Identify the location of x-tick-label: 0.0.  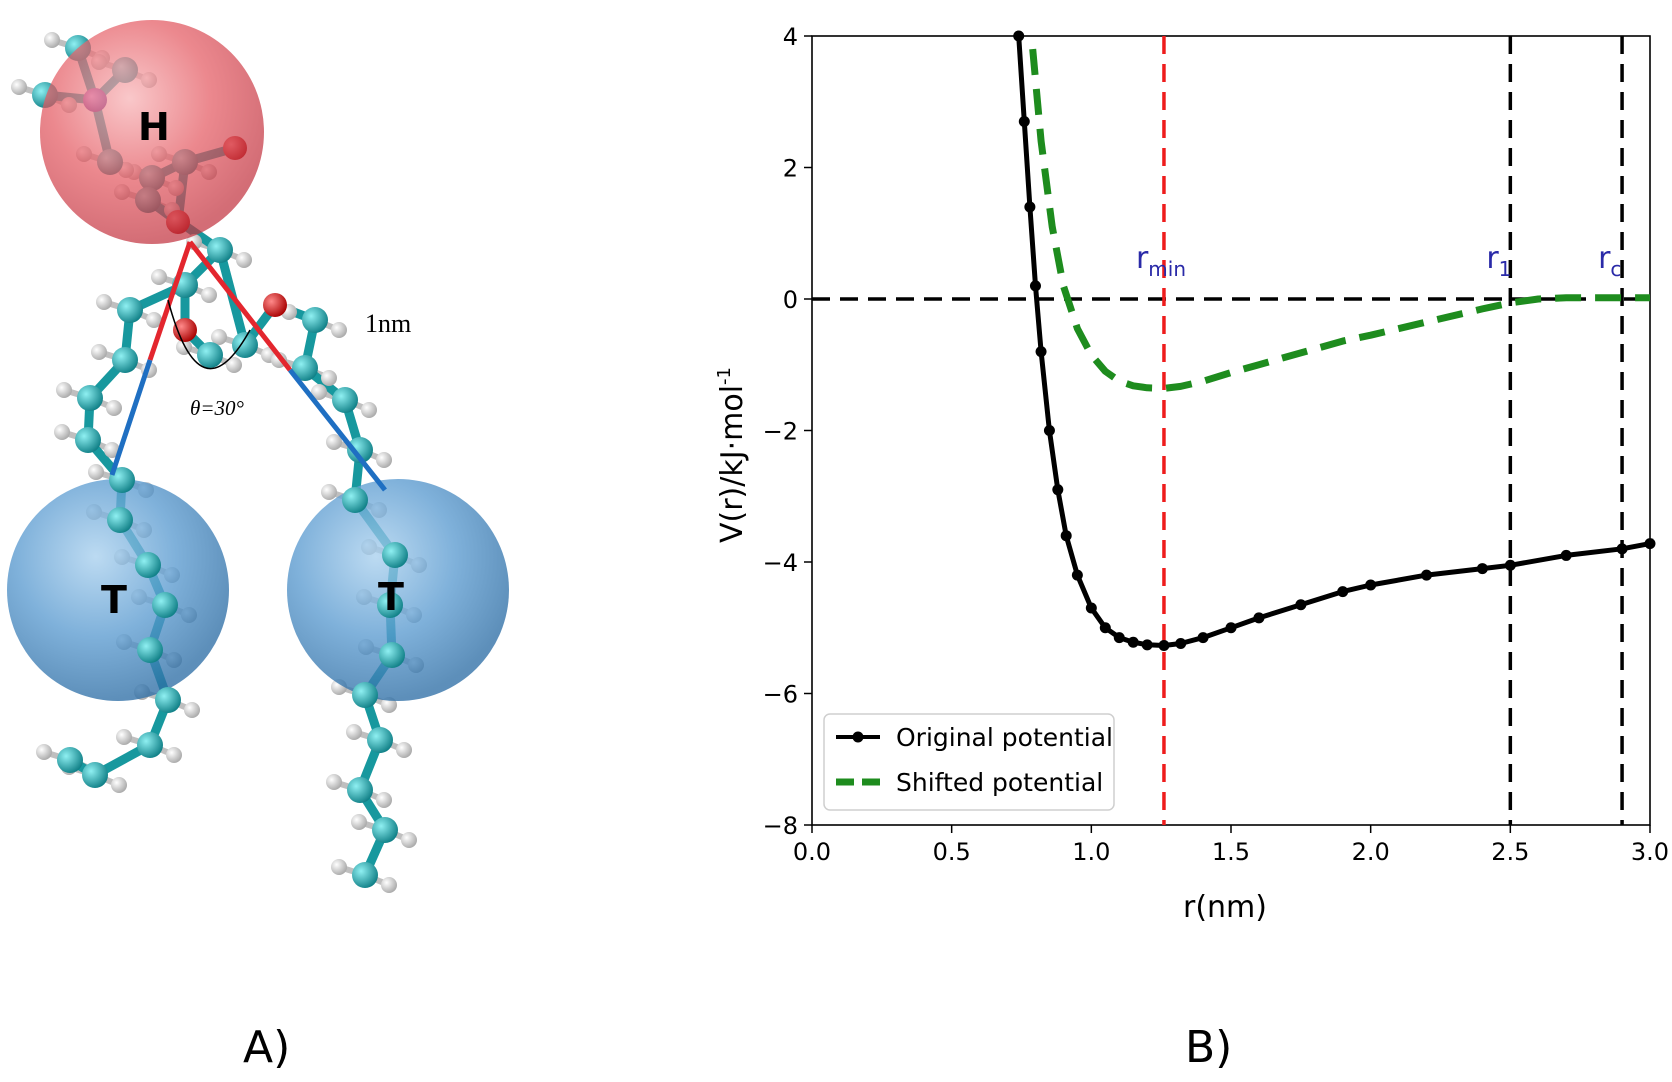
(812, 852).